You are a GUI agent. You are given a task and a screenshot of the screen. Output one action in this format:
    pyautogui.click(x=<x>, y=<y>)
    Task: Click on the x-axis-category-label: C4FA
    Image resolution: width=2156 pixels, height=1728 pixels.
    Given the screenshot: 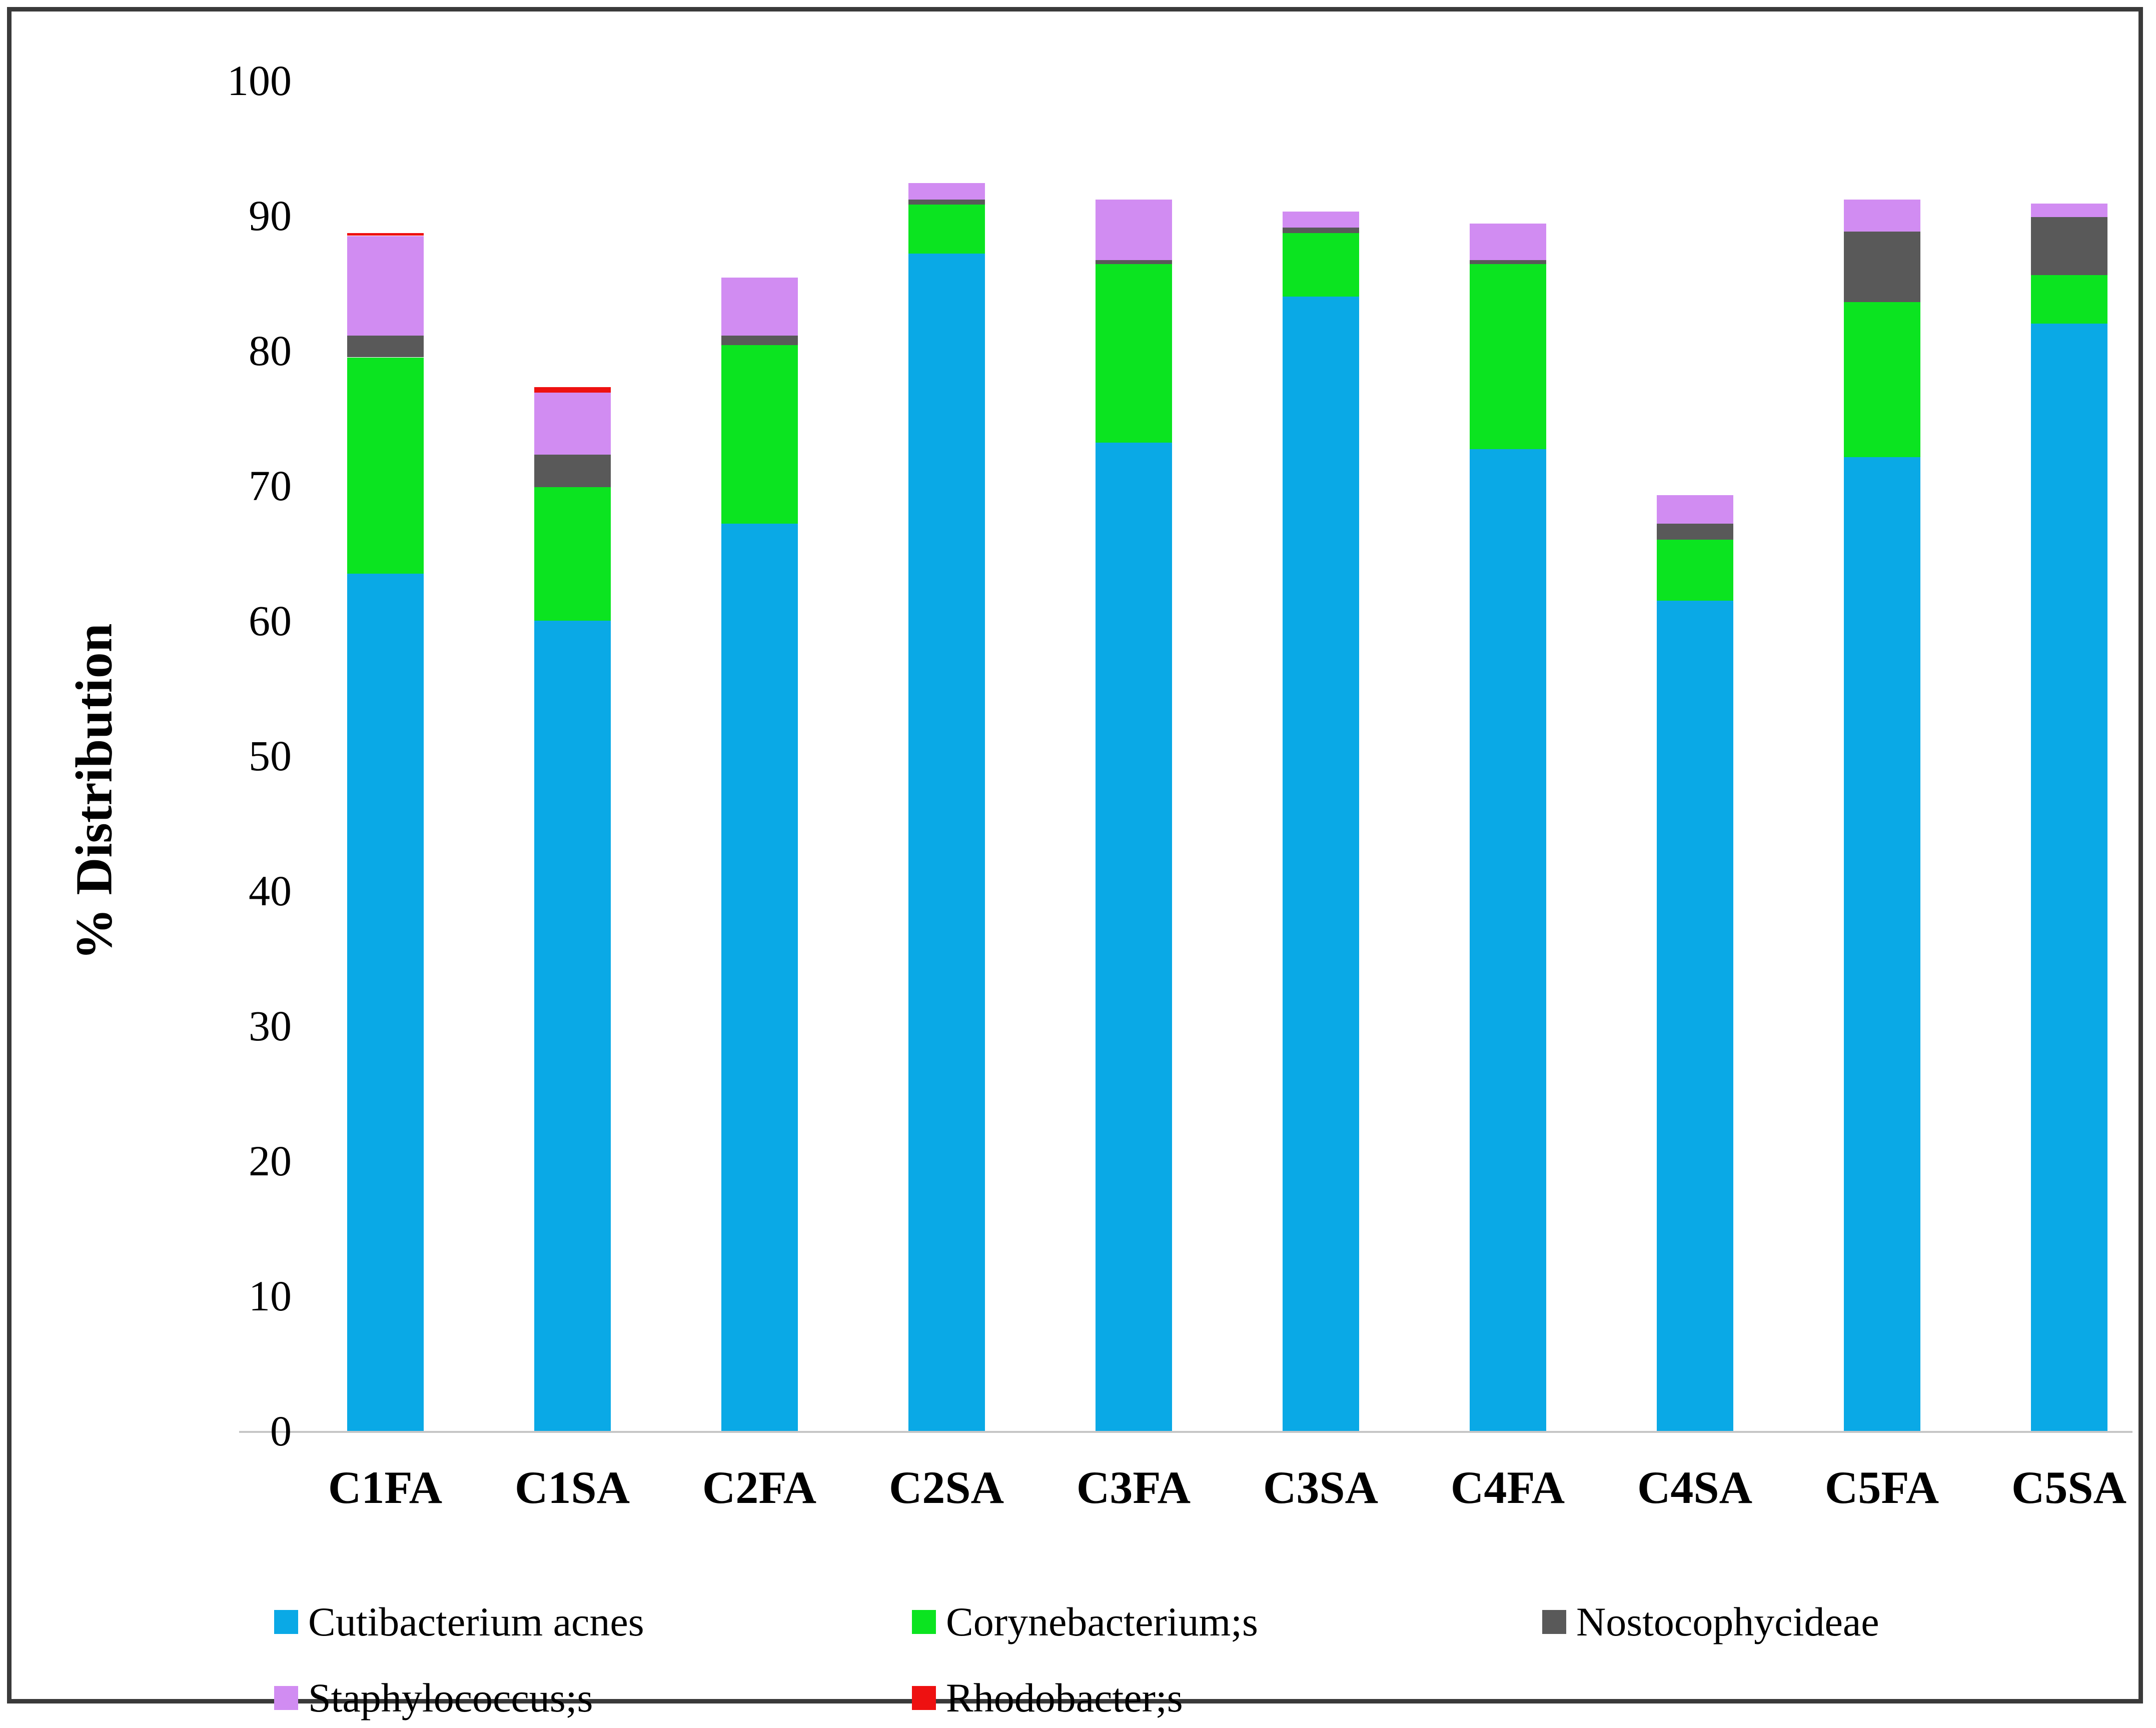 What is the action you would take?
    pyautogui.click(x=1507, y=1488)
    